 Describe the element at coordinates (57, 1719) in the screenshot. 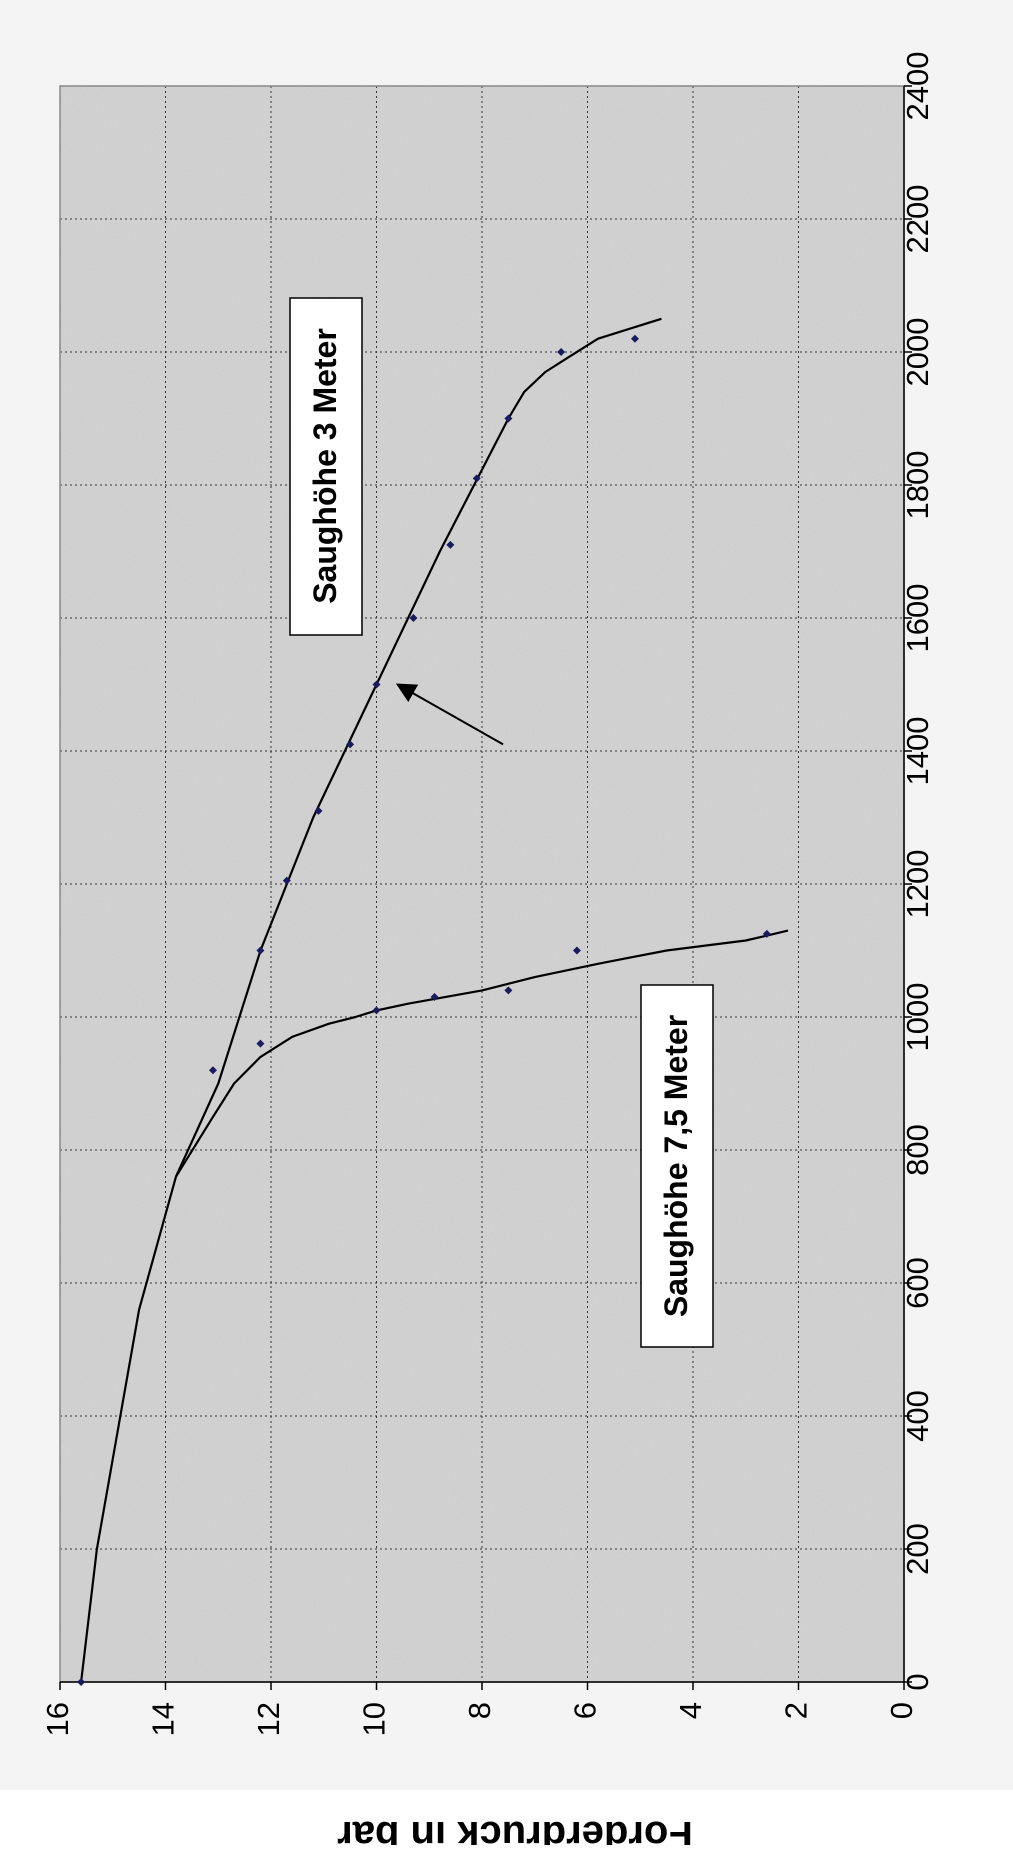

I see `y-tick-label: 16` at that location.